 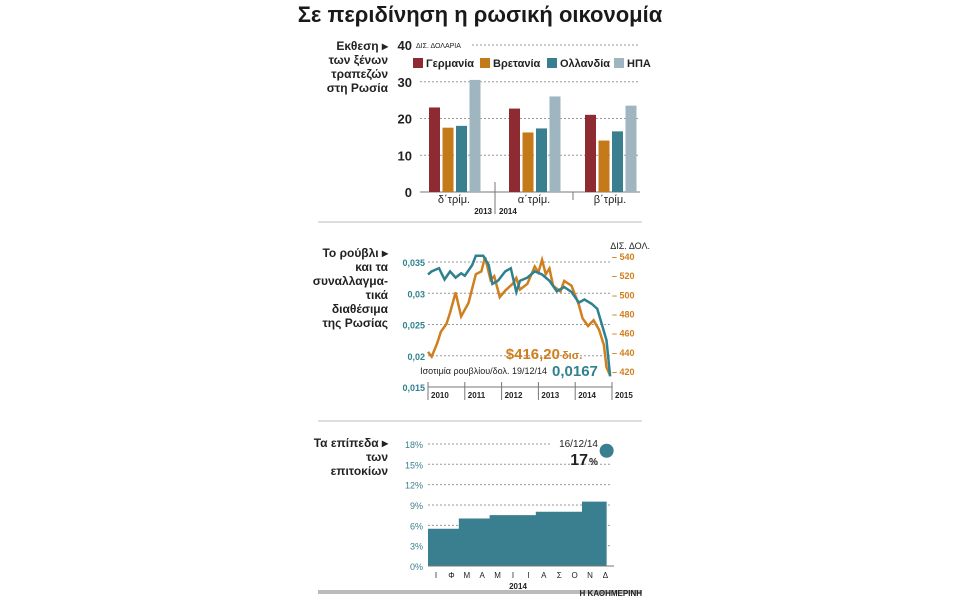 What do you see at coordinates (416, 357) in the screenshot?
I see `left-y-tick-label: 0,02` at bounding box center [416, 357].